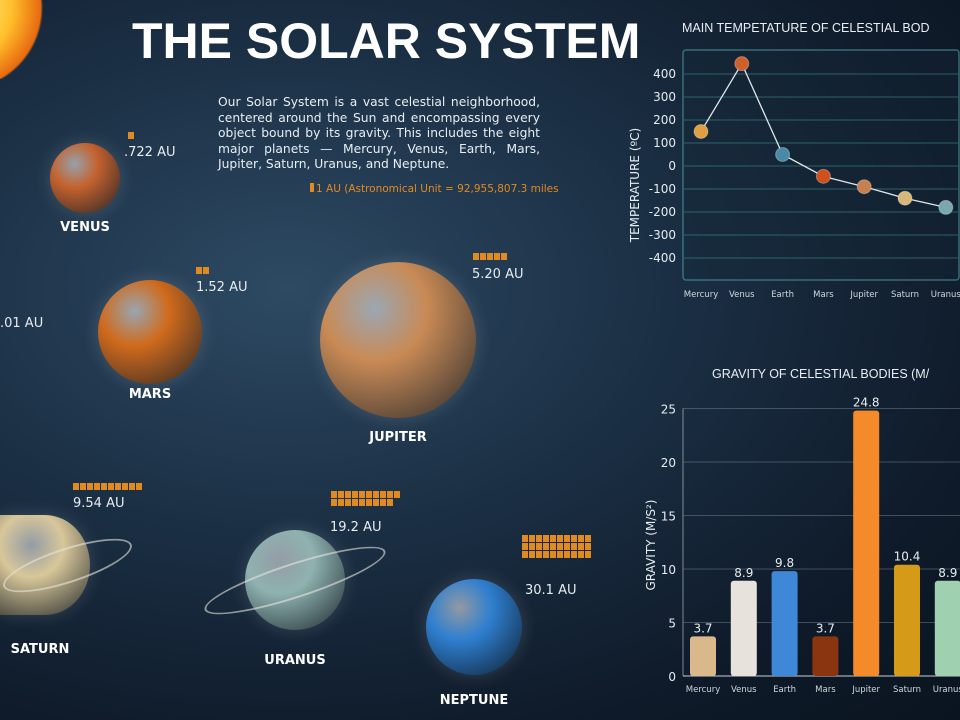  I want to click on y-tick-label: 100, so click(664, 143).